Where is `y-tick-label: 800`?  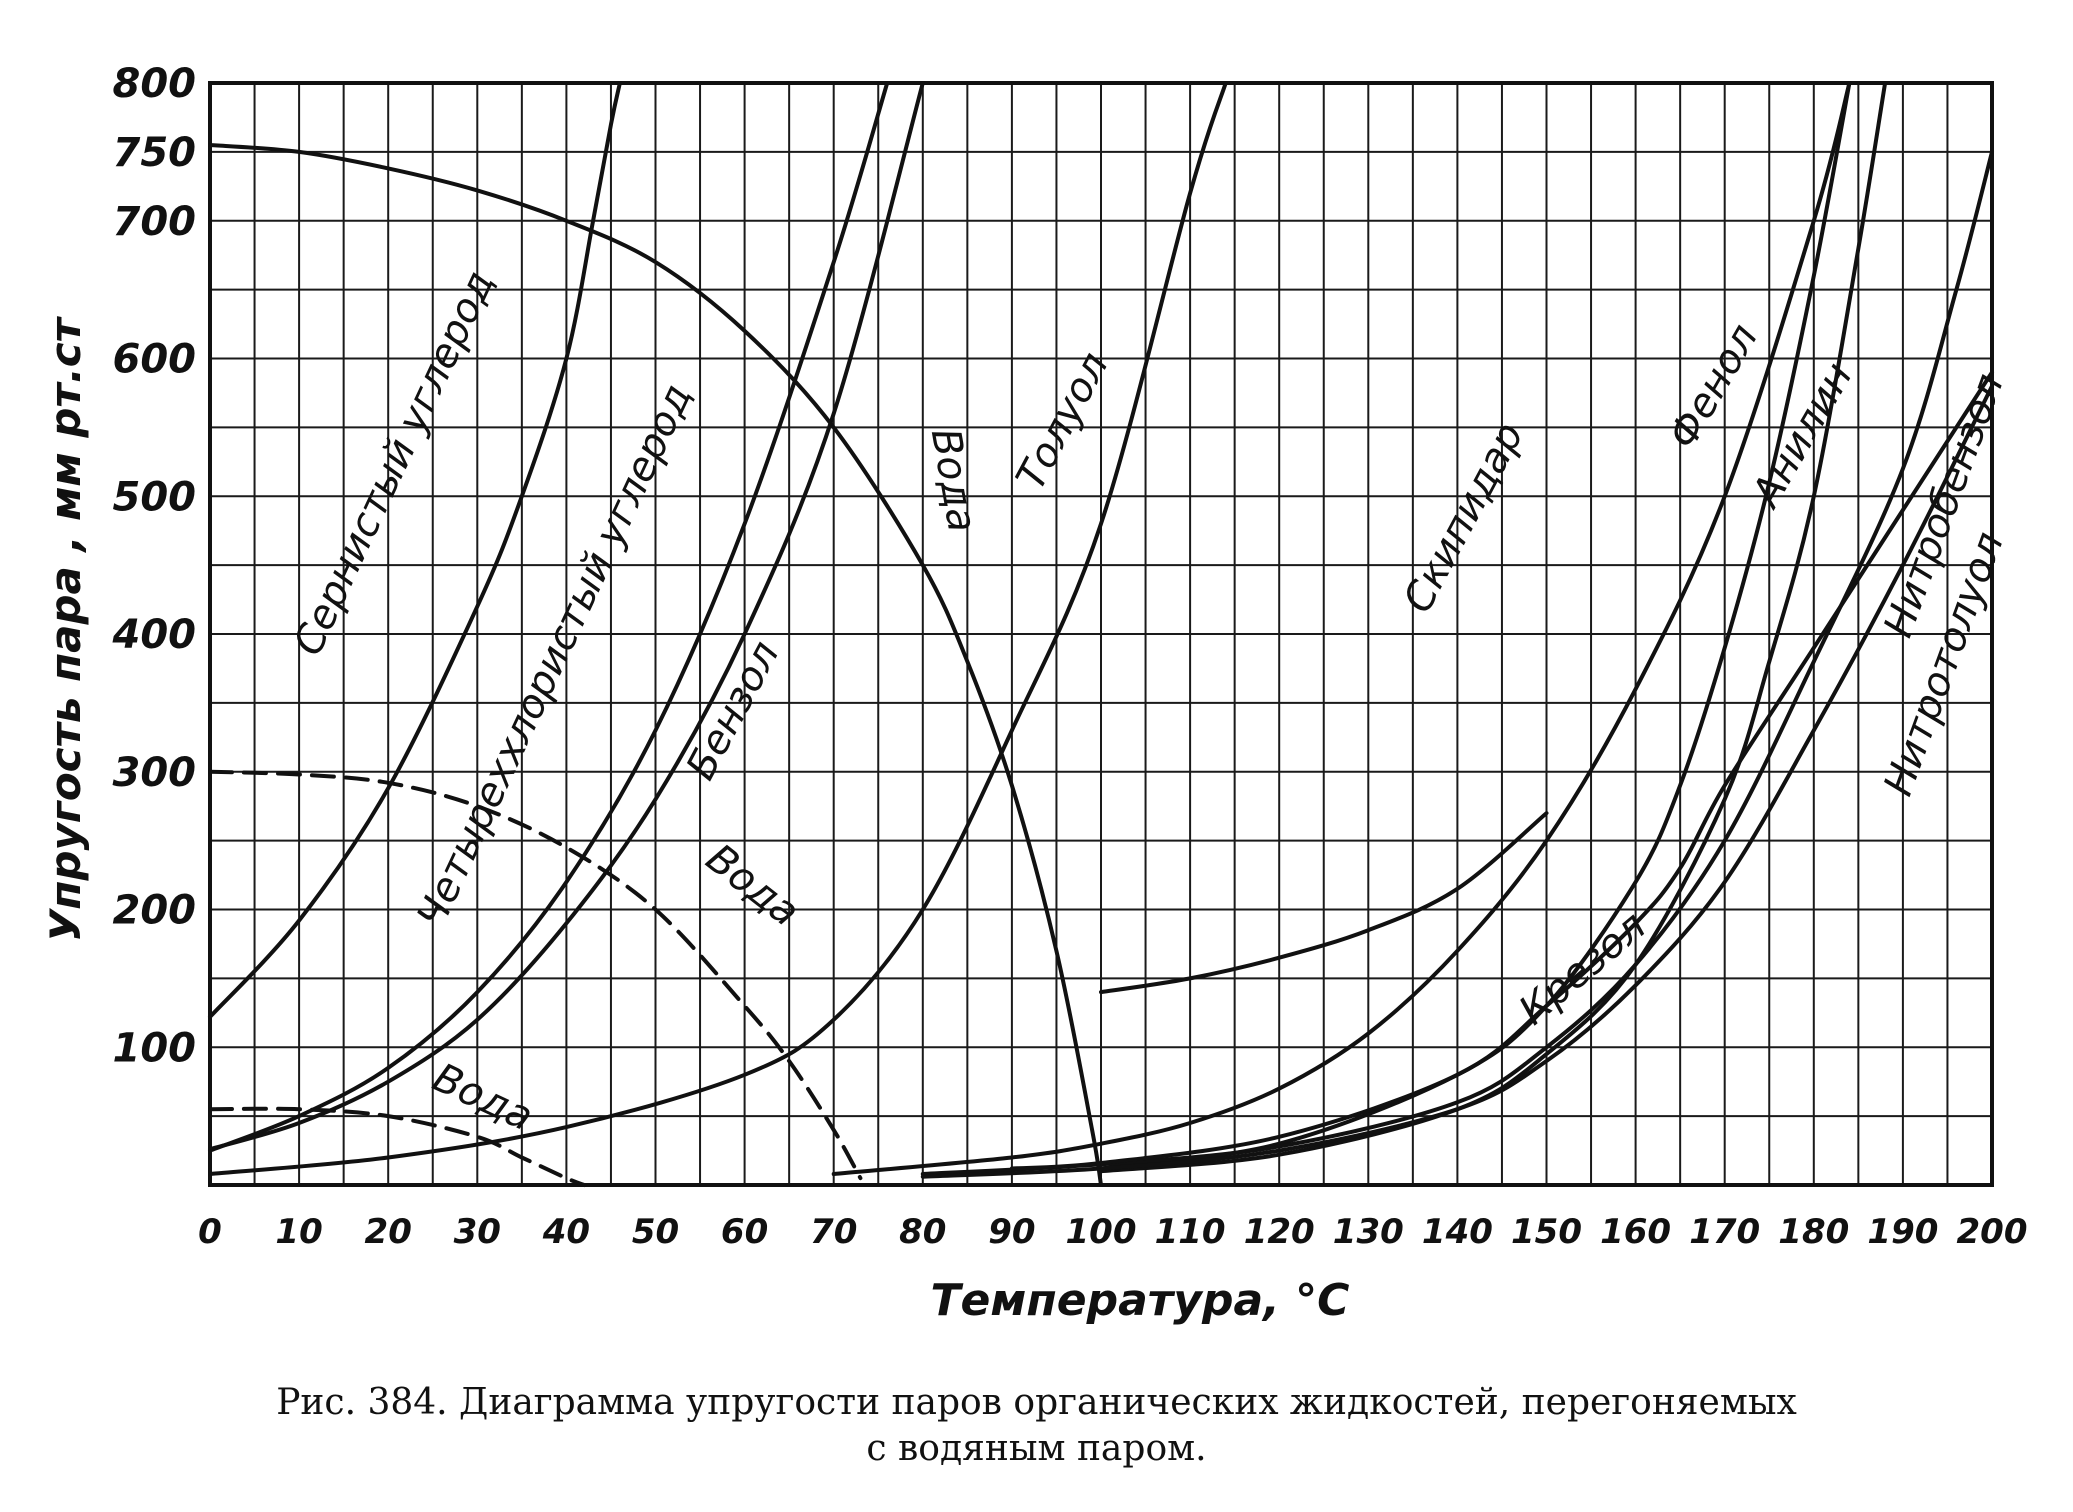
y-tick-label: 800 is located at coordinates (155, 84).